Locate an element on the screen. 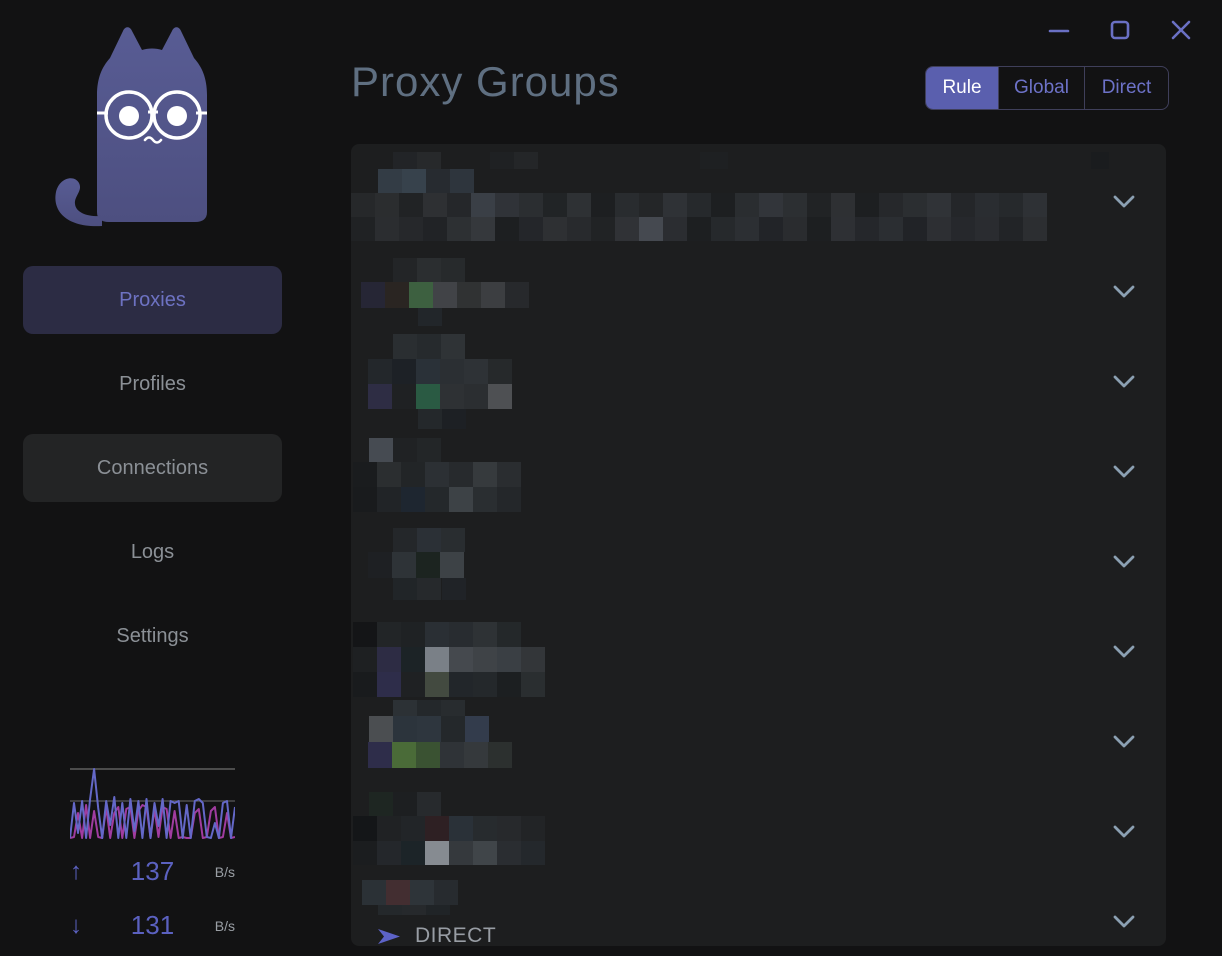 This screenshot has width=1222, height=956. sidebar-item-settings: Settings is located at coordinates (152, 636).